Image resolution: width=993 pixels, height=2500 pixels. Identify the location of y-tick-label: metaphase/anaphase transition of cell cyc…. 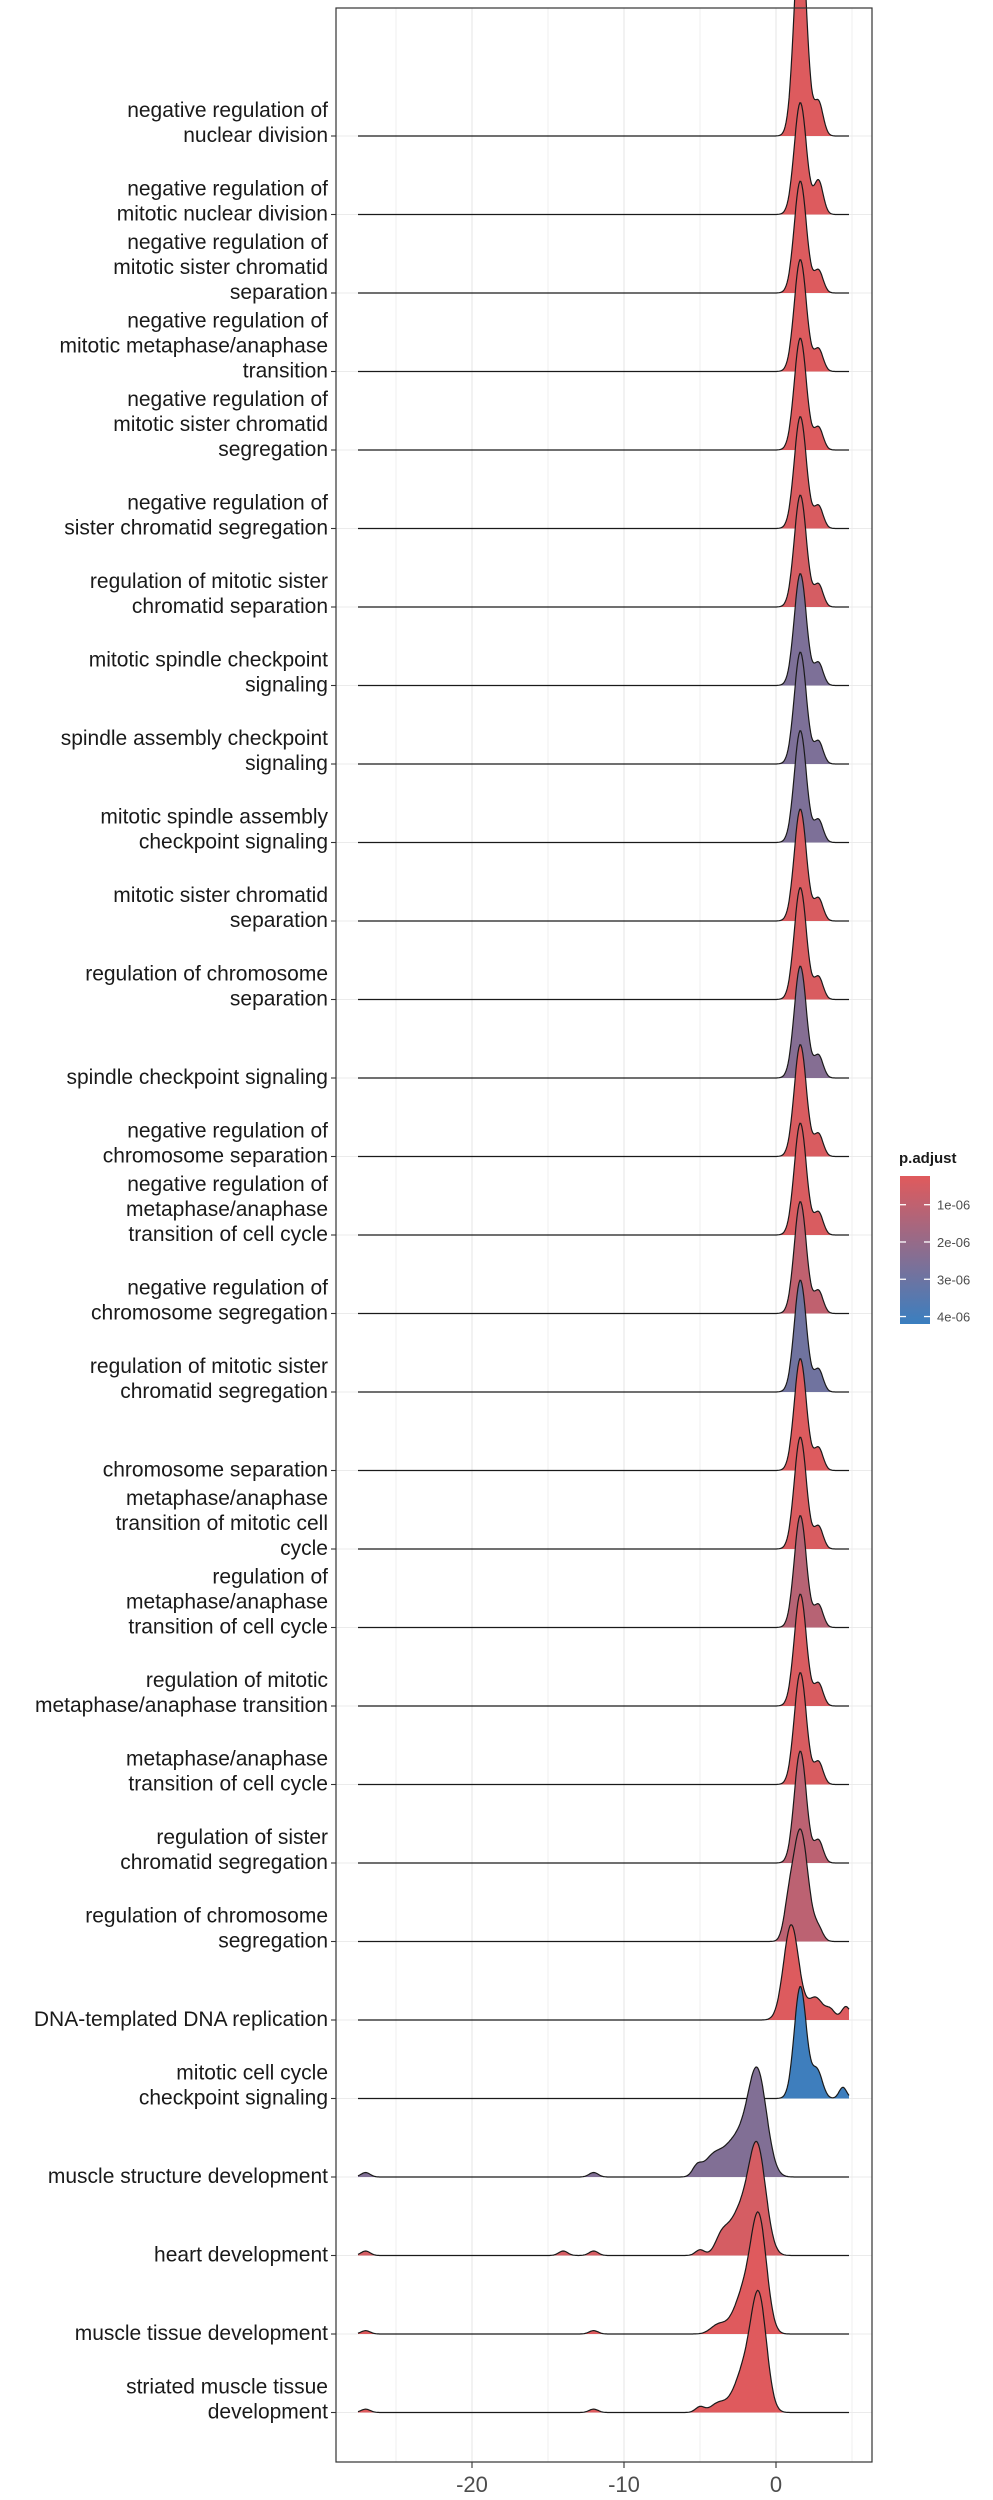
(227, 1772).